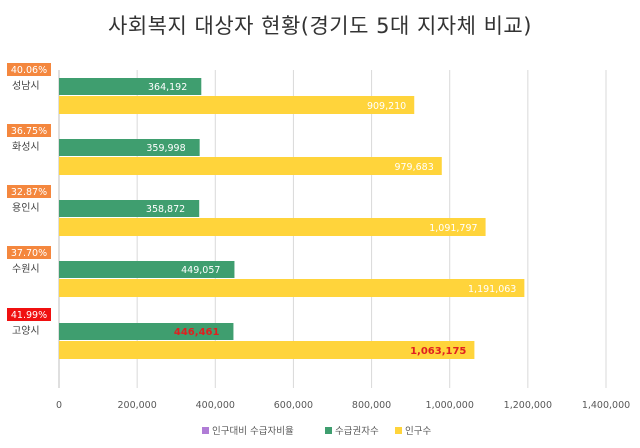 The width and height of the screenshot is (640, 448). Describe the element at coordinates (413, 167) in the screenshot. I see `value-label-population: 979,683` at that location.